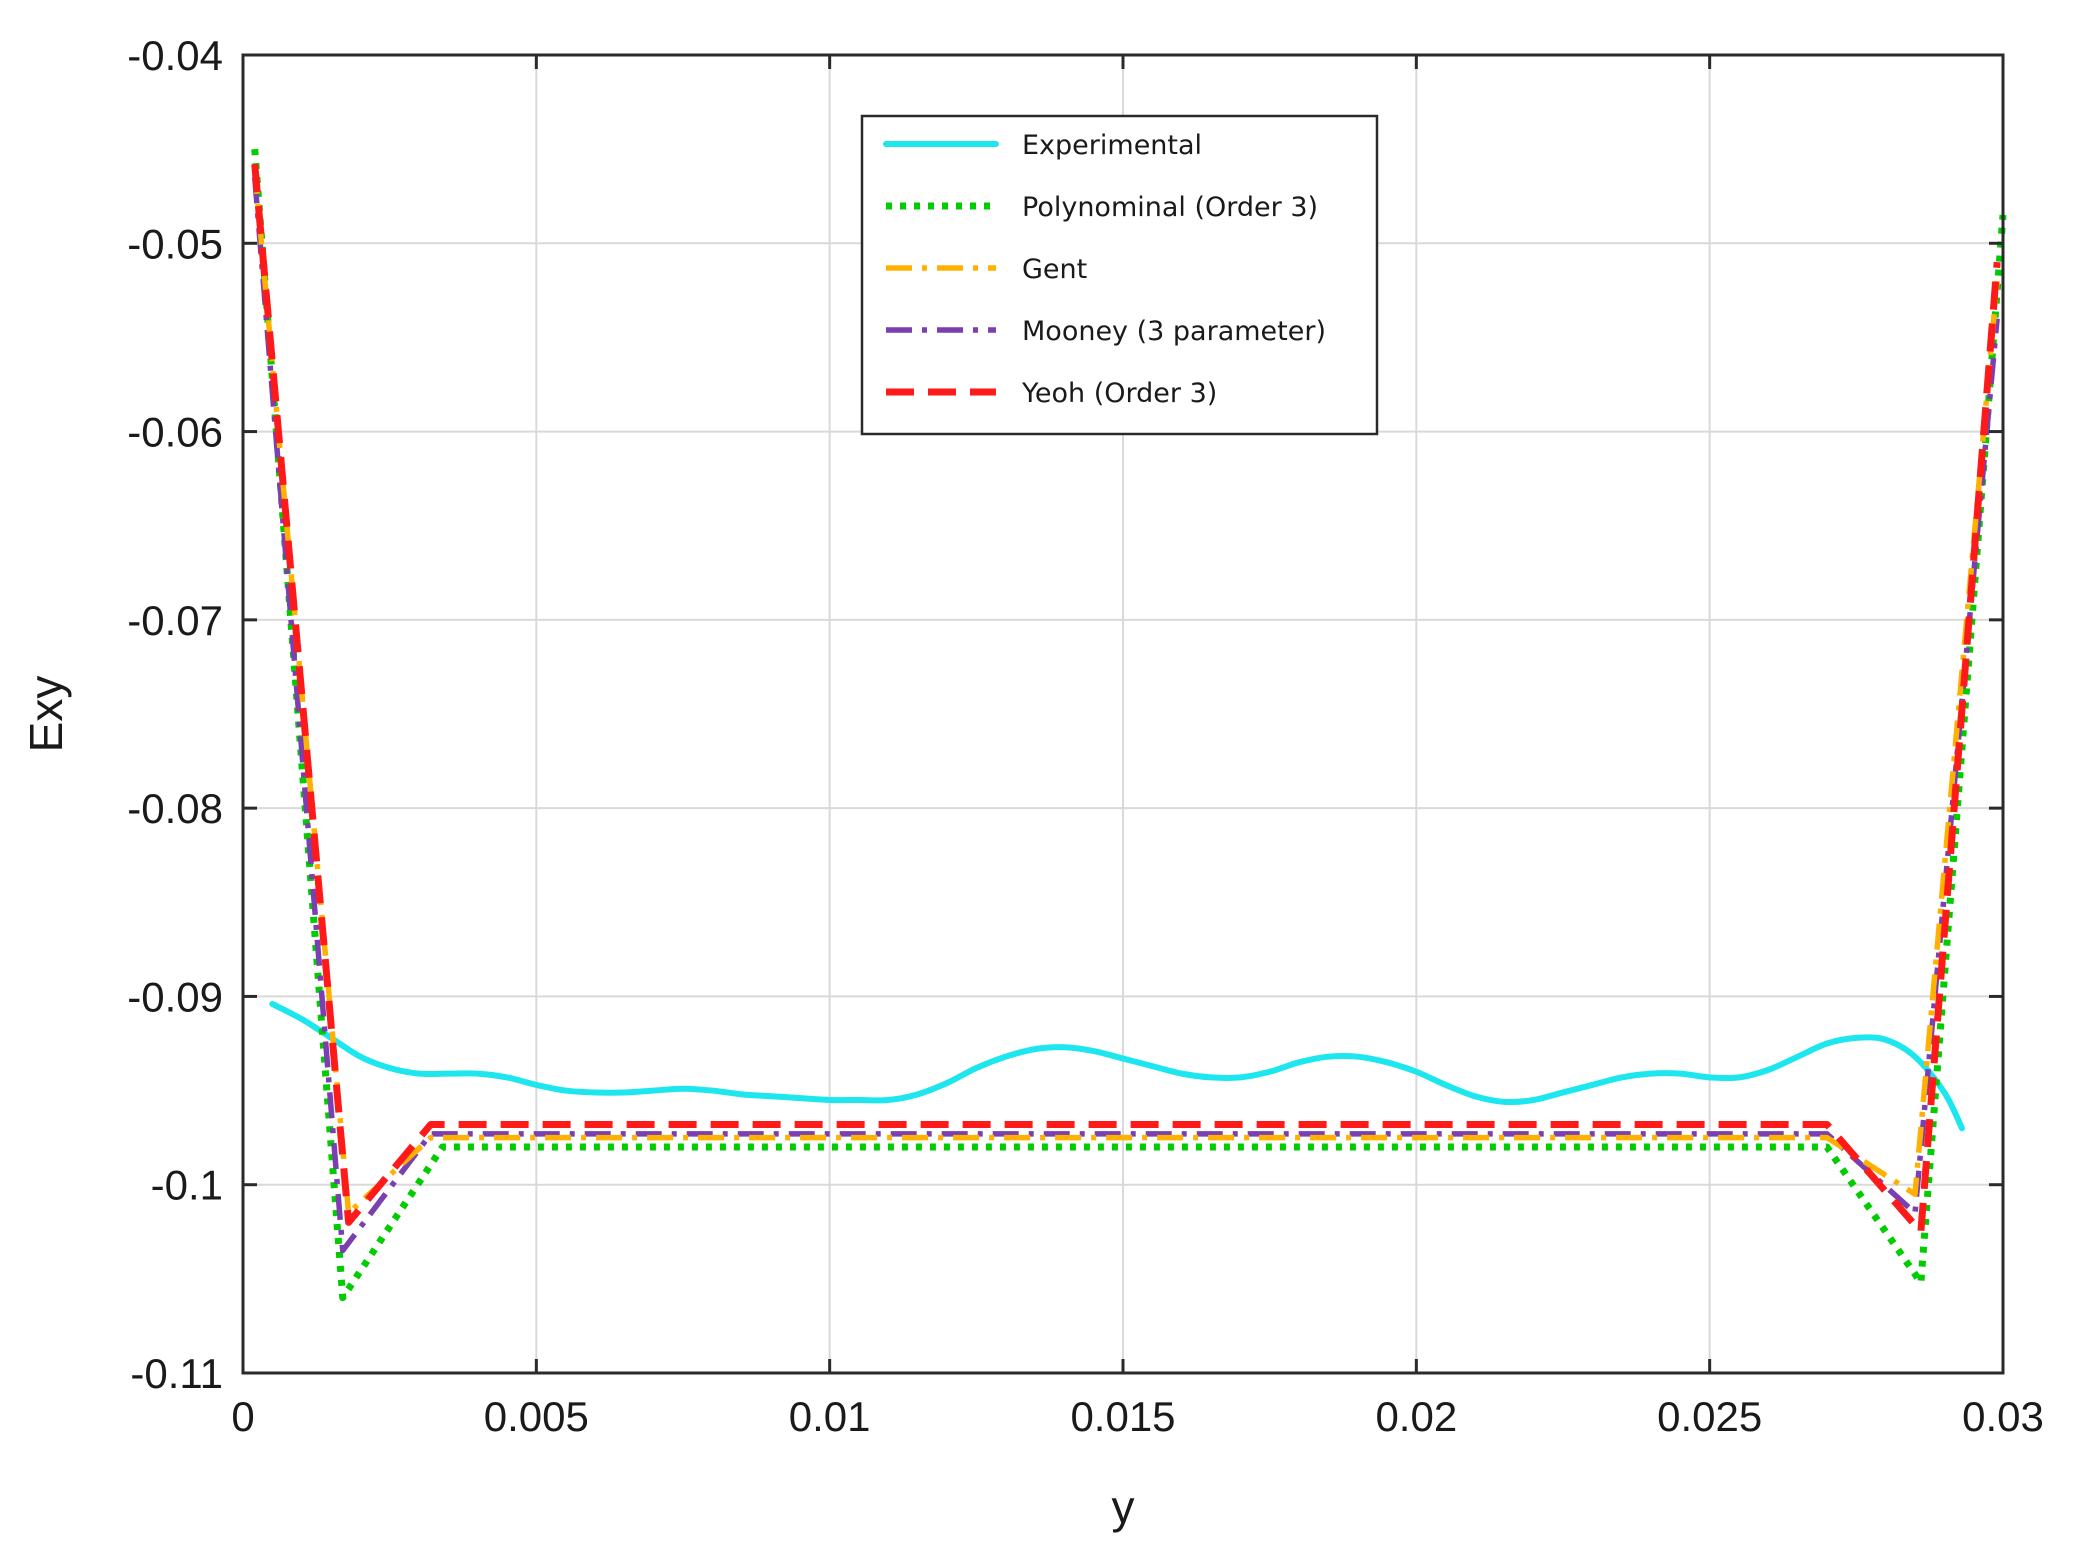 This screenshot has height=1553, width=2085. What do you see at coordinates (830, 1416) in the screenshot?
I see `x-tick-label: 0.01` at bounding box center [830, 1416].